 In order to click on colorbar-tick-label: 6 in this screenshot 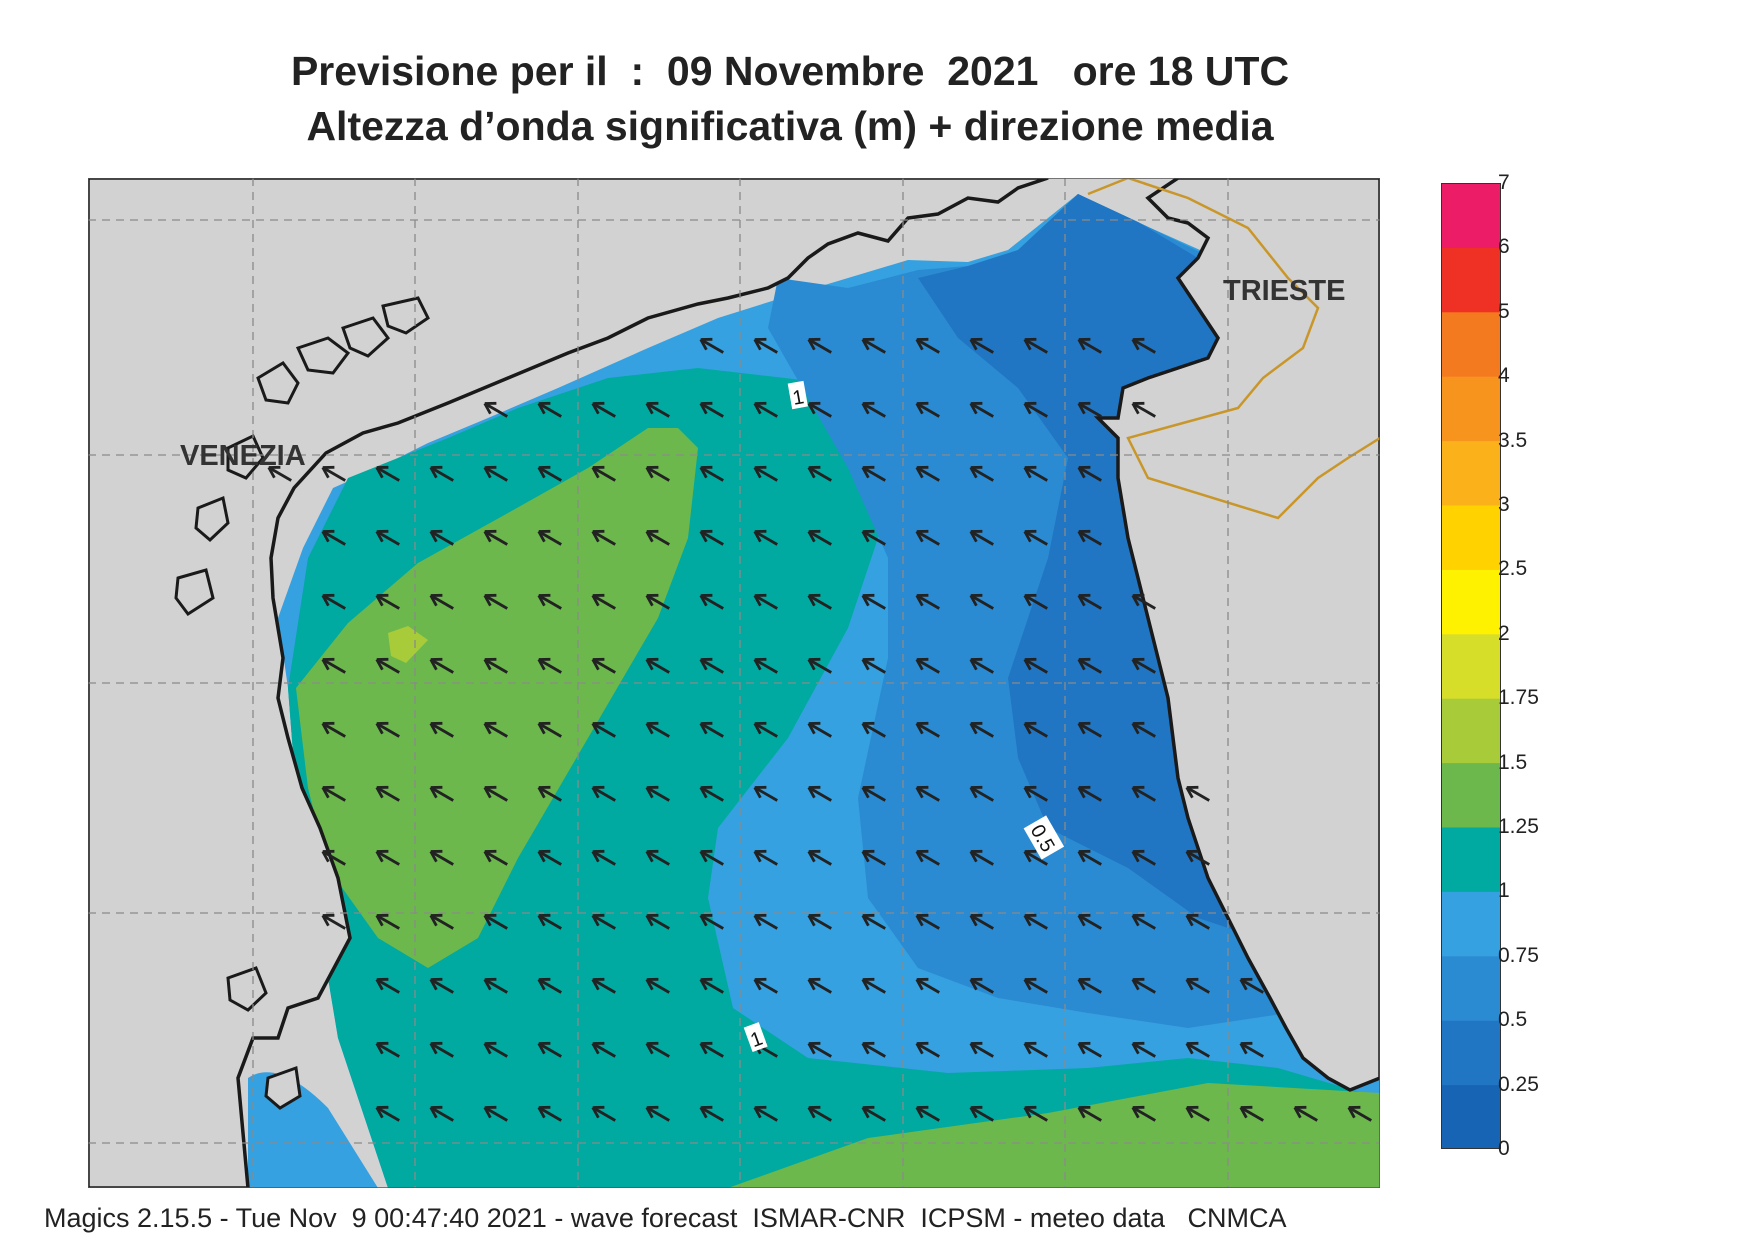, I will do `click(1504, 247)`.